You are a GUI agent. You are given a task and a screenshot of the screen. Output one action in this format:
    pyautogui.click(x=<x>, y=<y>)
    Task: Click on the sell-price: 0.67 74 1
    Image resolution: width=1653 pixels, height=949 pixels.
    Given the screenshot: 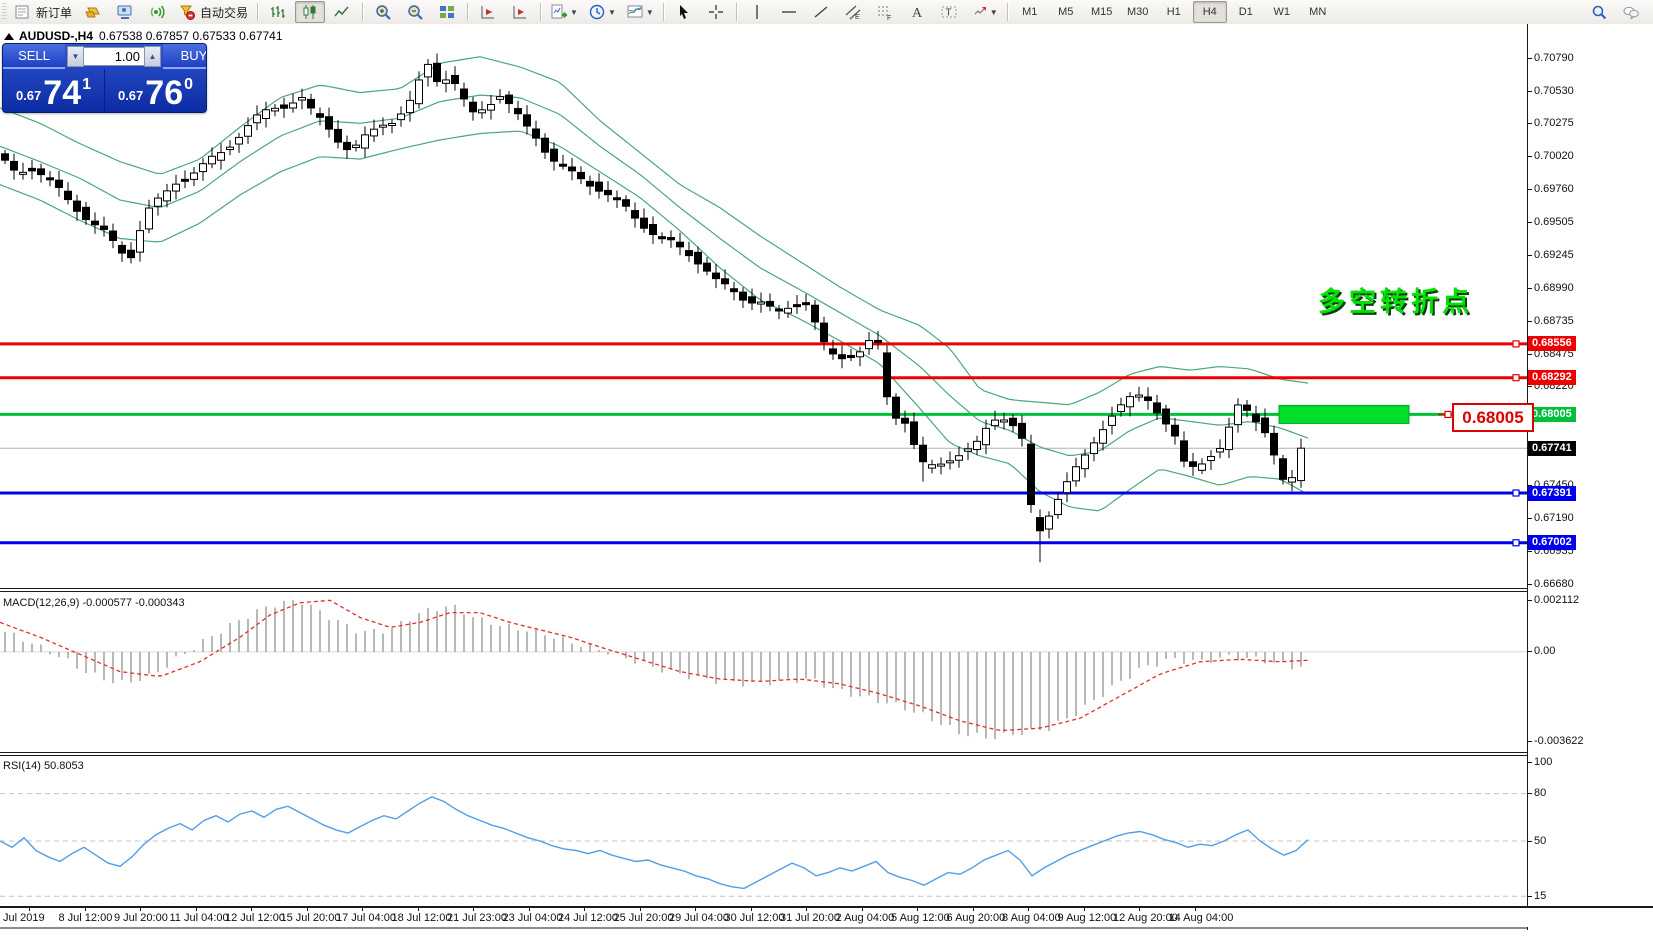 What is the action you would take?
    pyautogui.click(x=54, y=90)
    